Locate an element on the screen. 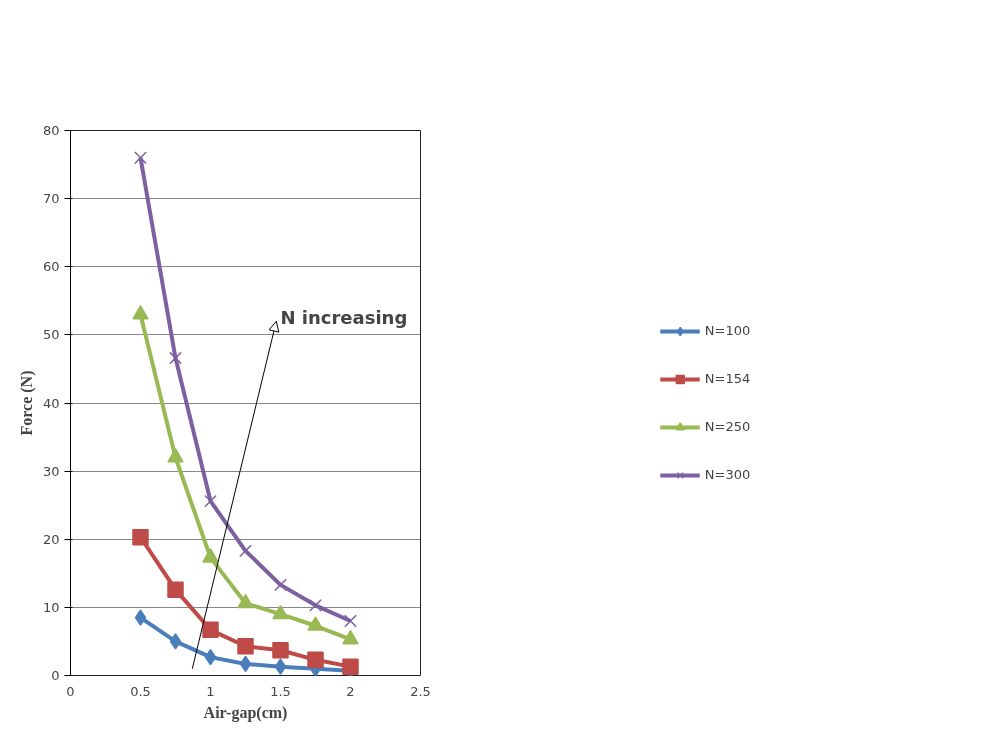  y-tick-label: 80 is located at coordinates (51, 130).